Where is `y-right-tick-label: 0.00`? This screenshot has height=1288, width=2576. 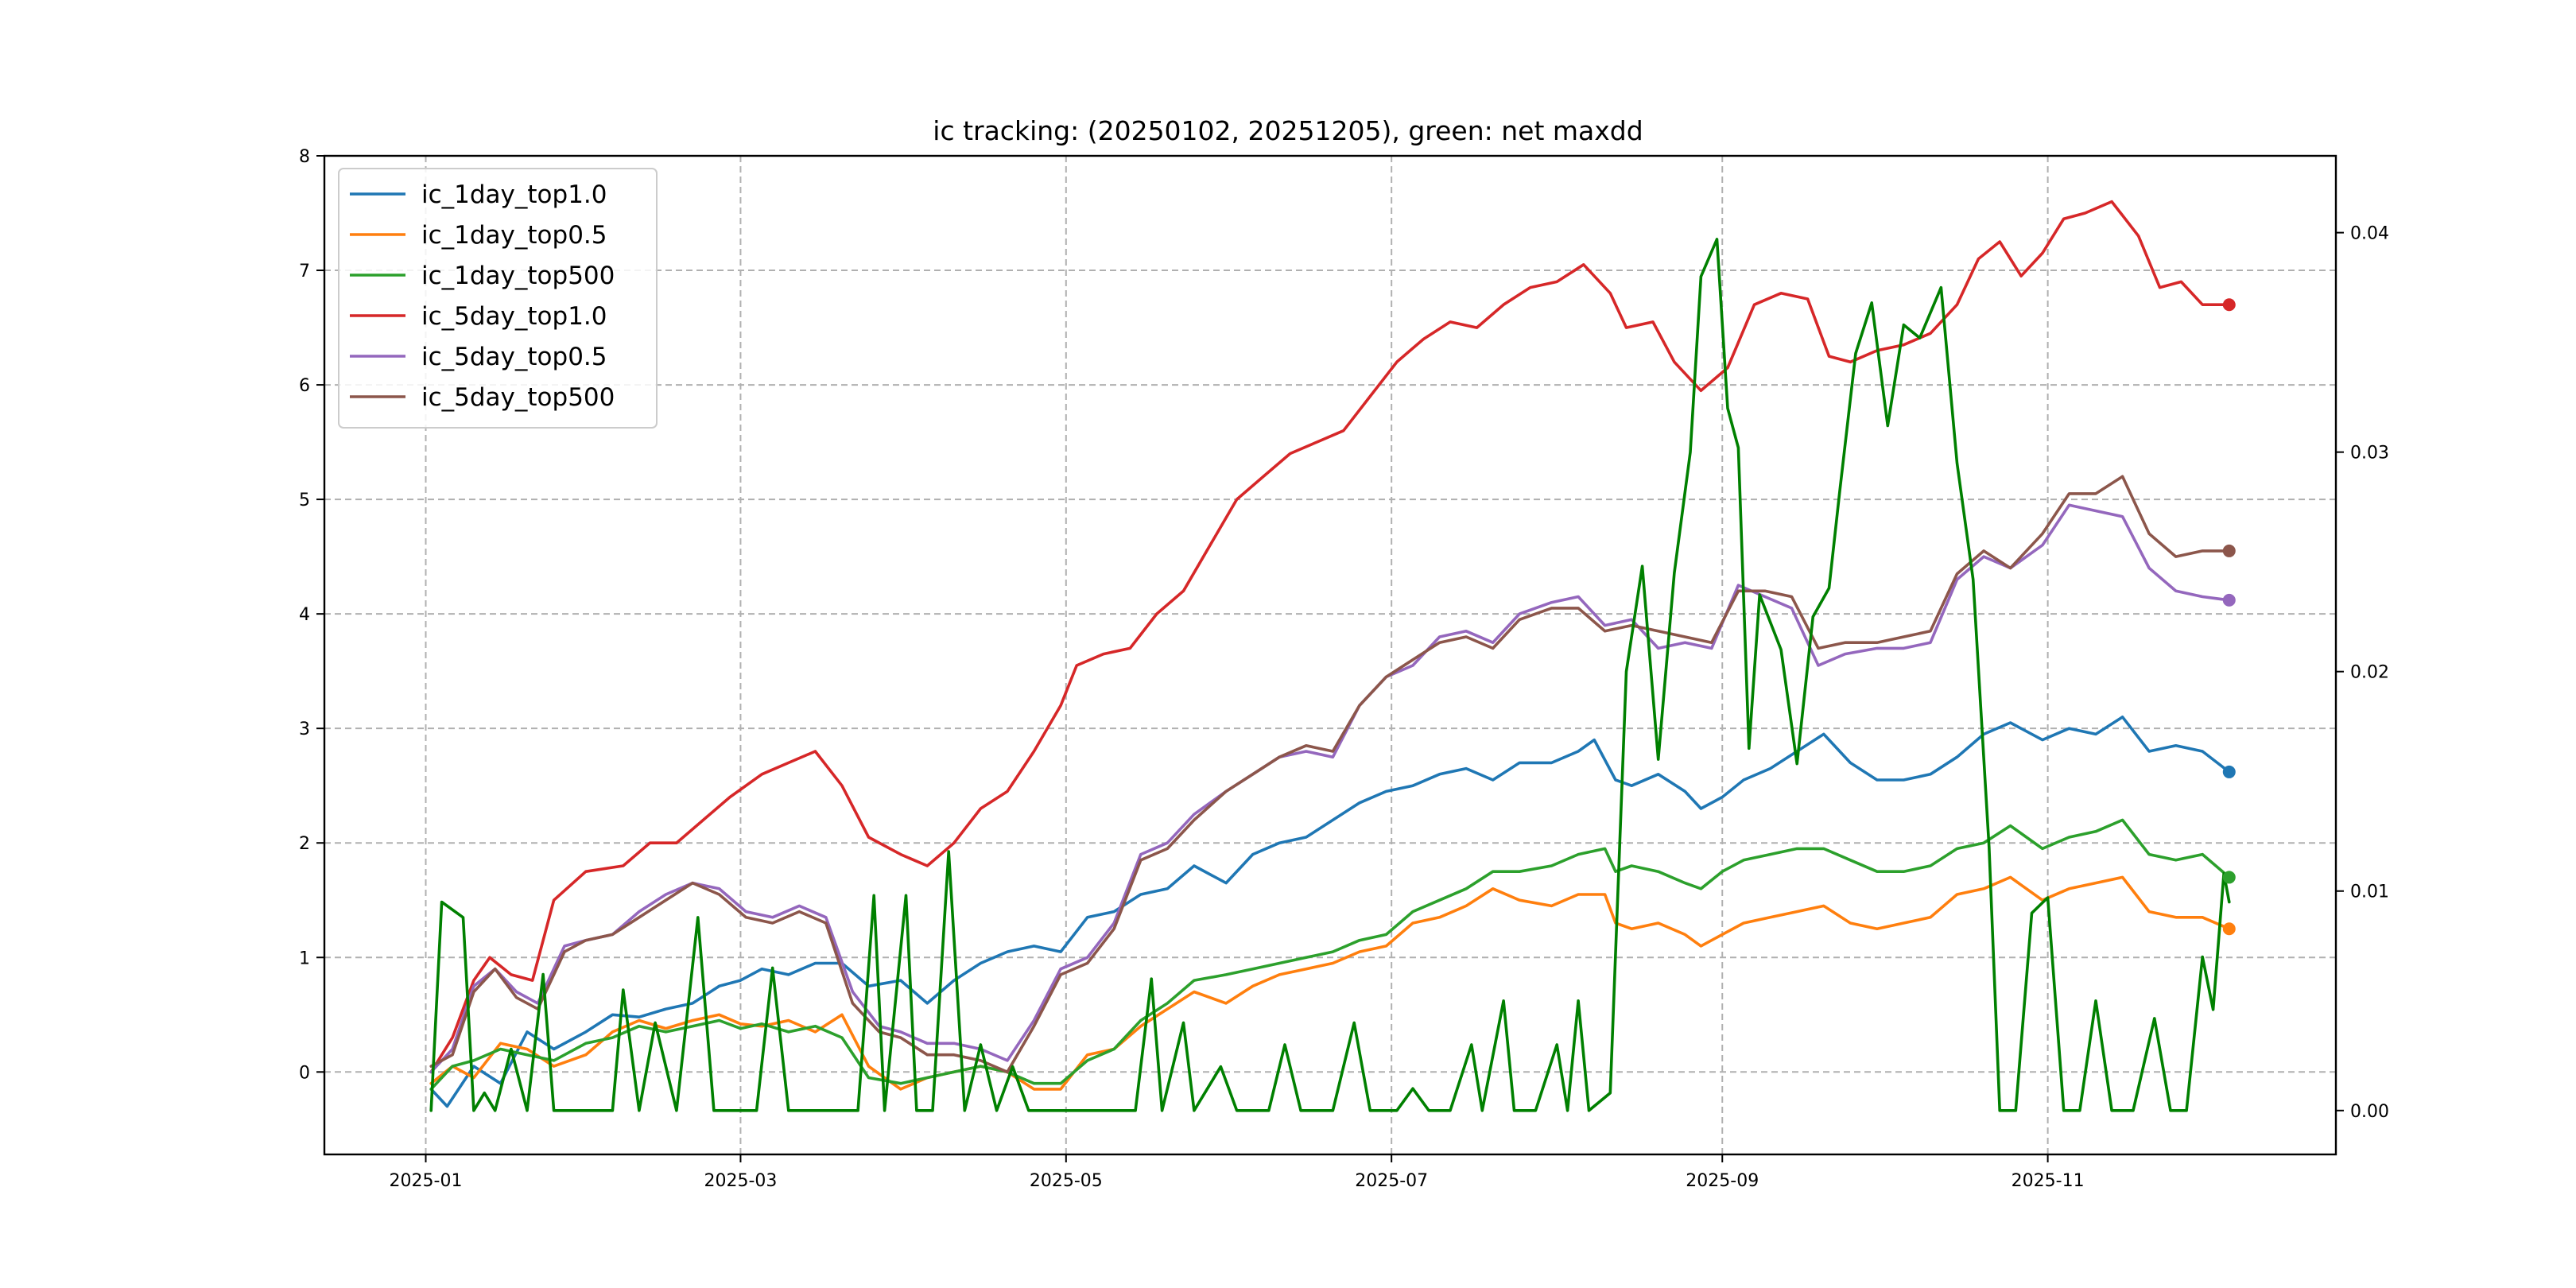
y-right-tick-label: 0.00 is located at coordinates (2369, 1112).